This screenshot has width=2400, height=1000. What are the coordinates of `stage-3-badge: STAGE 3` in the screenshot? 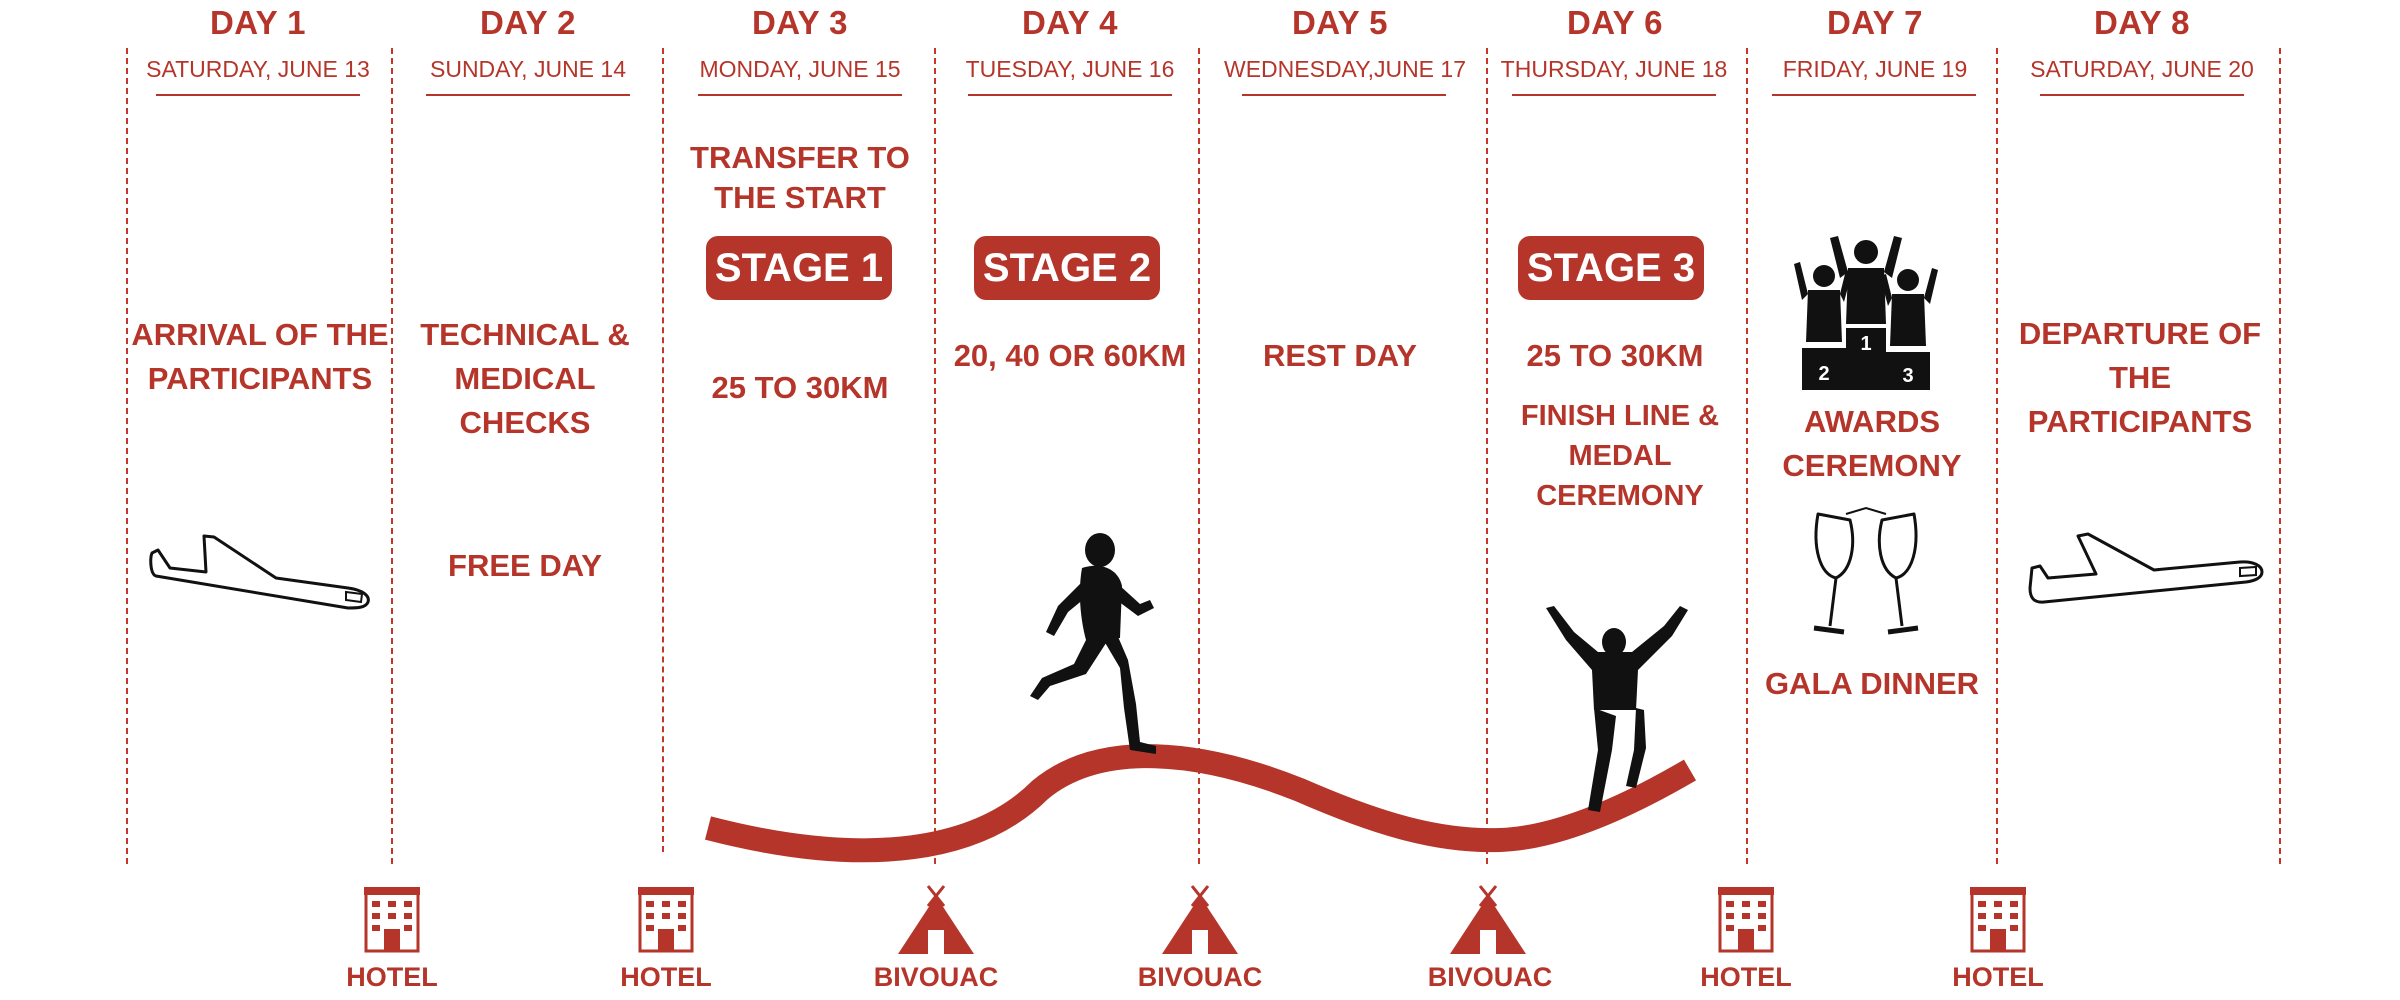 It's located at (1611, 268).